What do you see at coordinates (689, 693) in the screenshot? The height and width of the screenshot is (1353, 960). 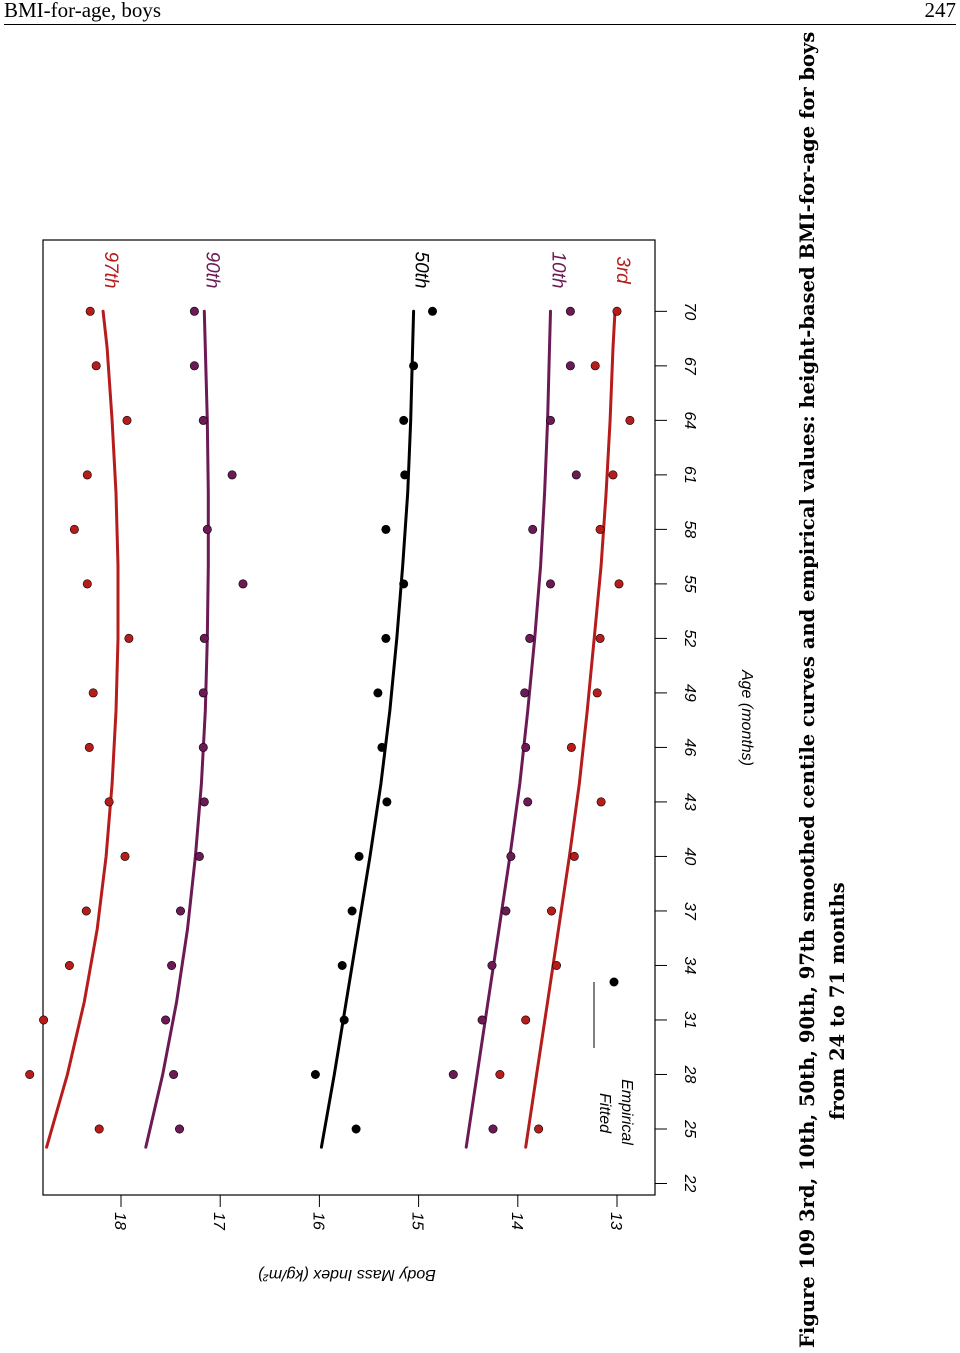 I see `x-tick-label: 49` at bounding box center [689, 693].